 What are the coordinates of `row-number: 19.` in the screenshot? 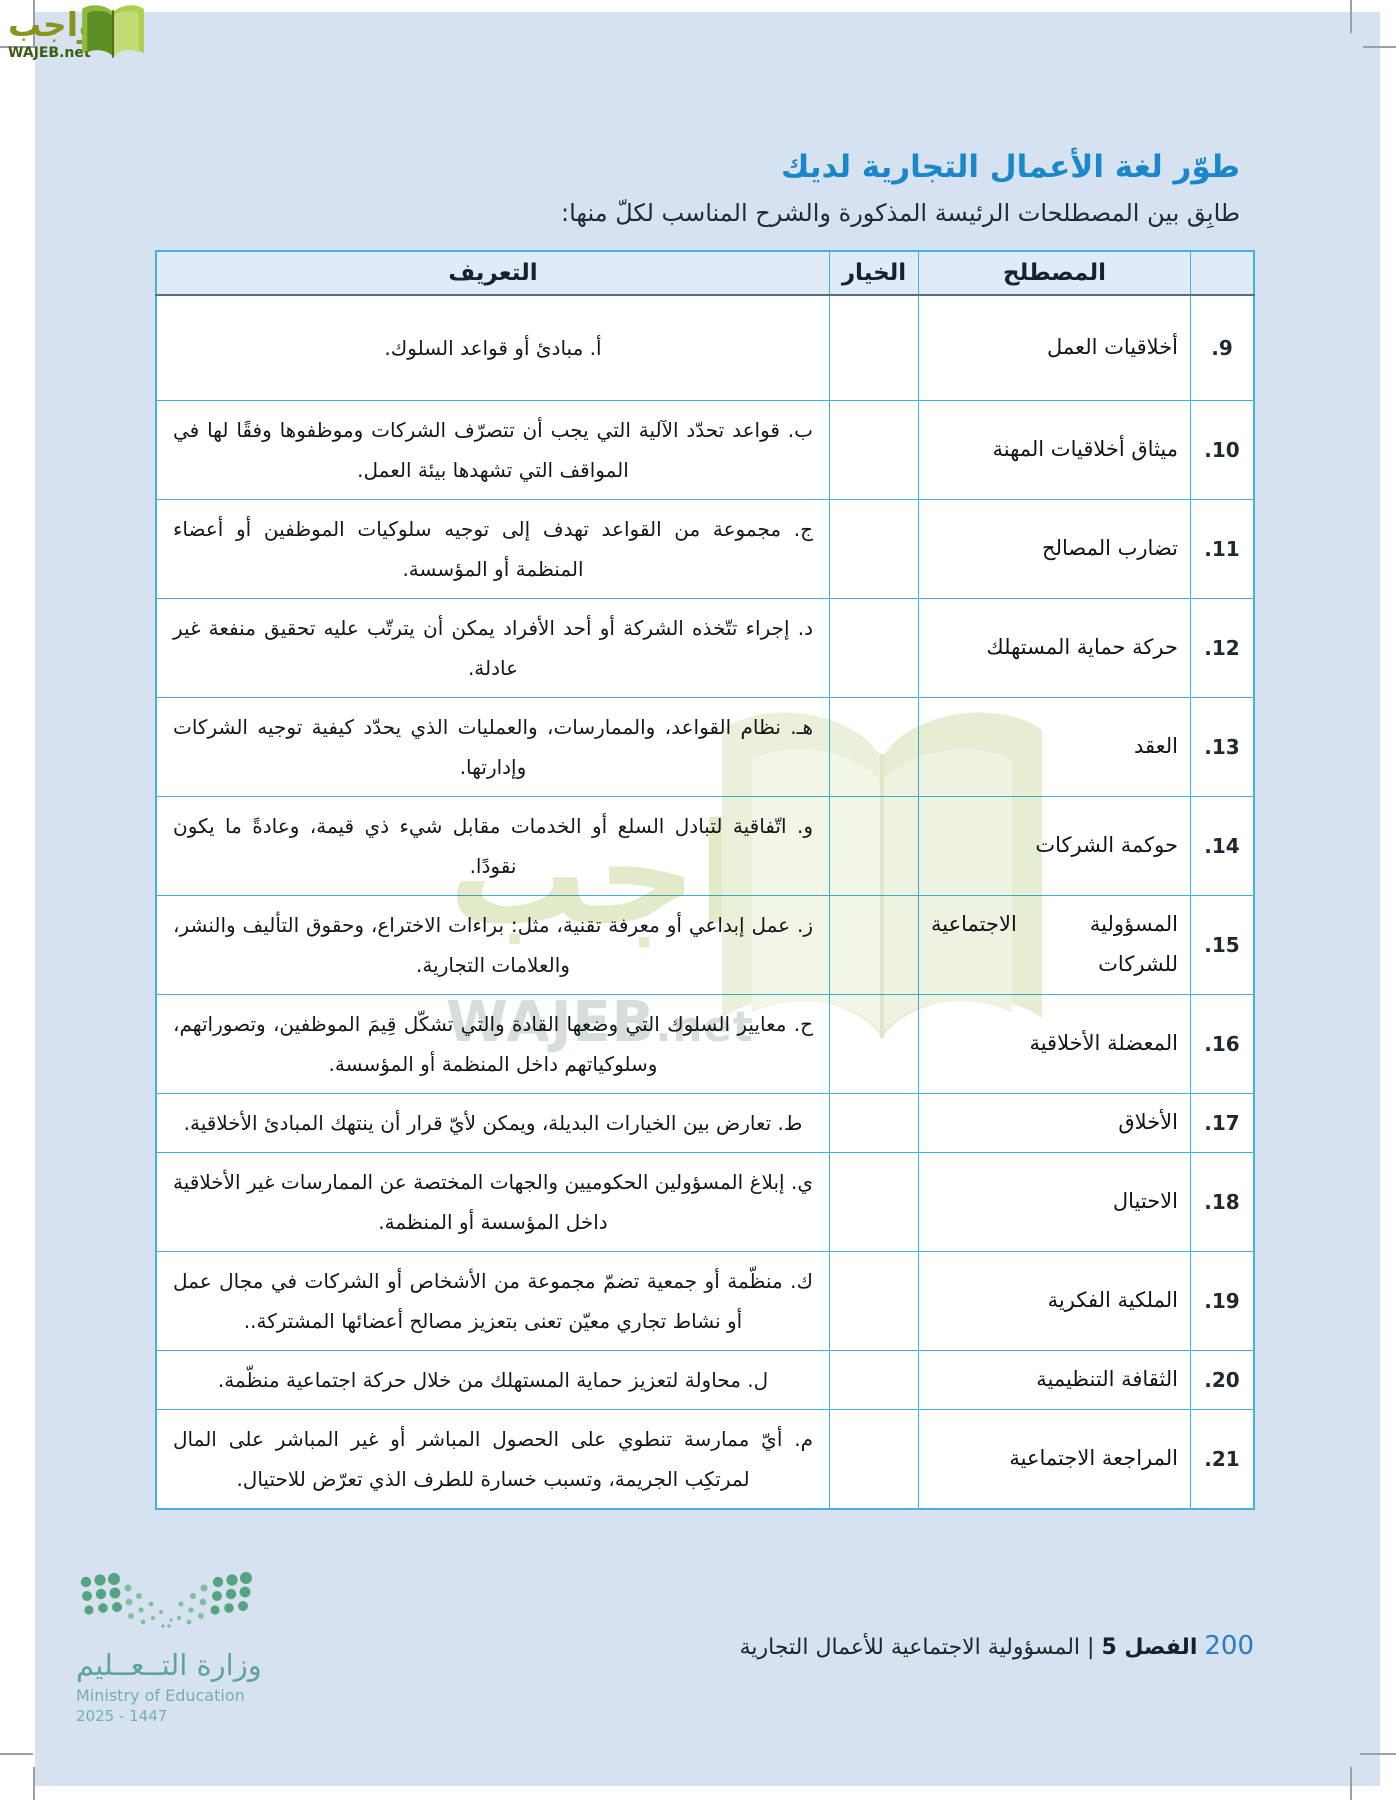 It's located at (1222, 1301).